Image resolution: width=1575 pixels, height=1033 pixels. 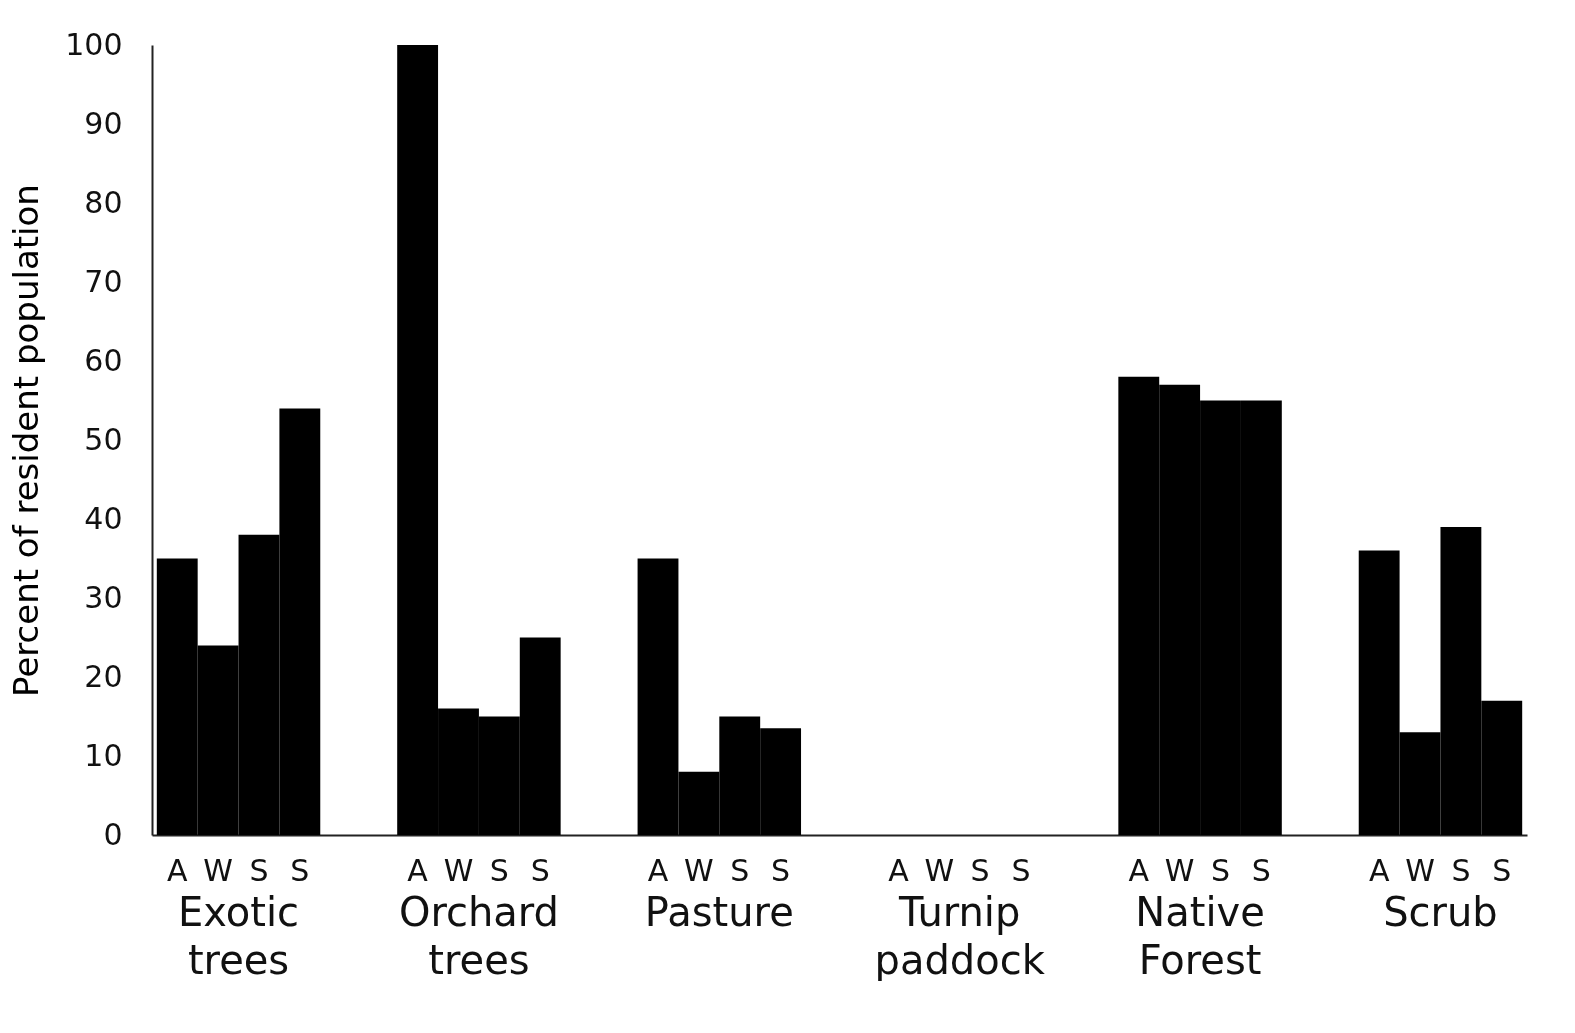 I want to click on series-label: A, so click(x=177, y=870).